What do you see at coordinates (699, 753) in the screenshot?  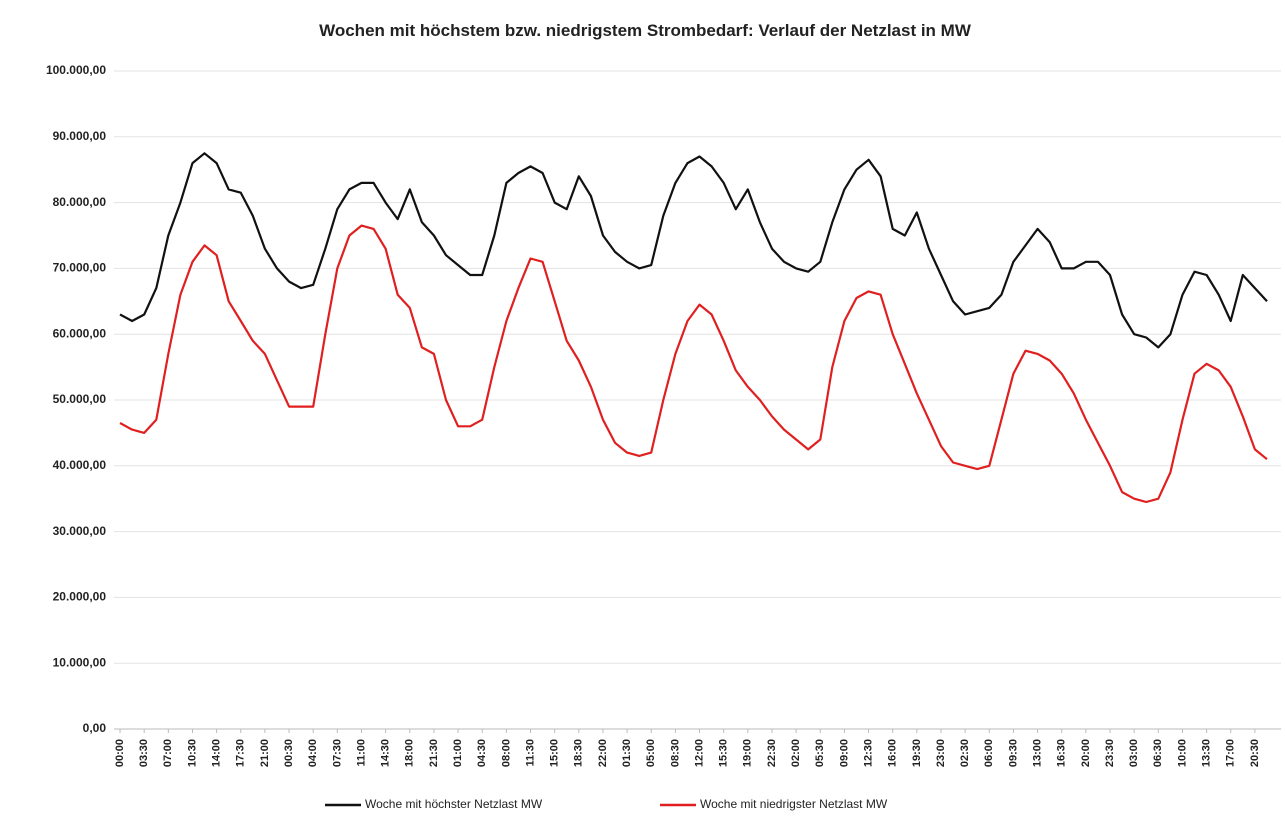 I see `x-tick-label: 12:00` at bounding box center [699, 753].